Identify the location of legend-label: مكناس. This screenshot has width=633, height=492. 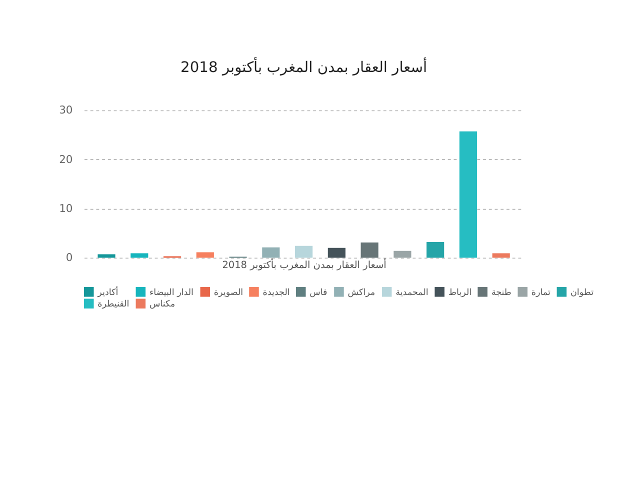
(162, 305).